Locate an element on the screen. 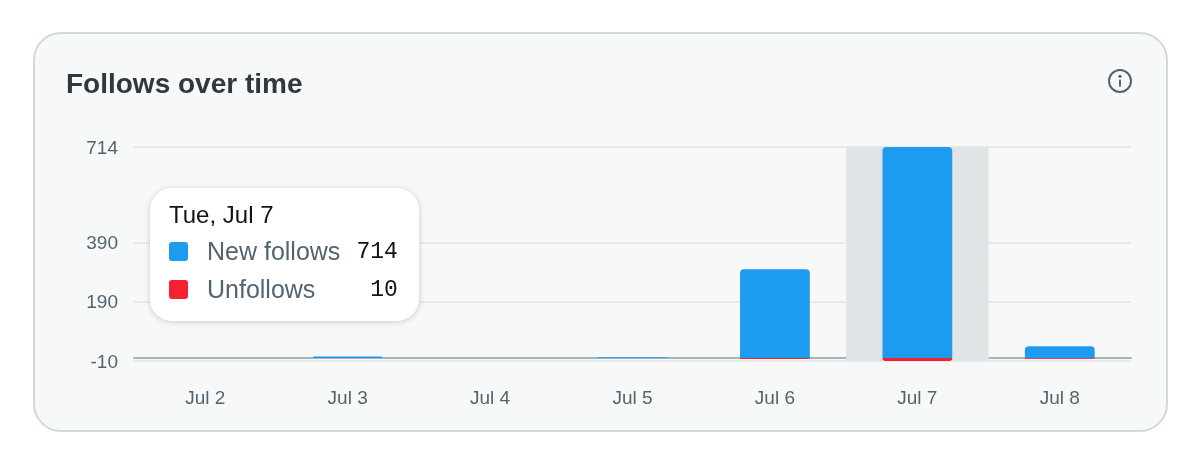 The height and width of the screenshot is (463, 1199). legend-label: Unfollows is located at coordinates (262, 289).